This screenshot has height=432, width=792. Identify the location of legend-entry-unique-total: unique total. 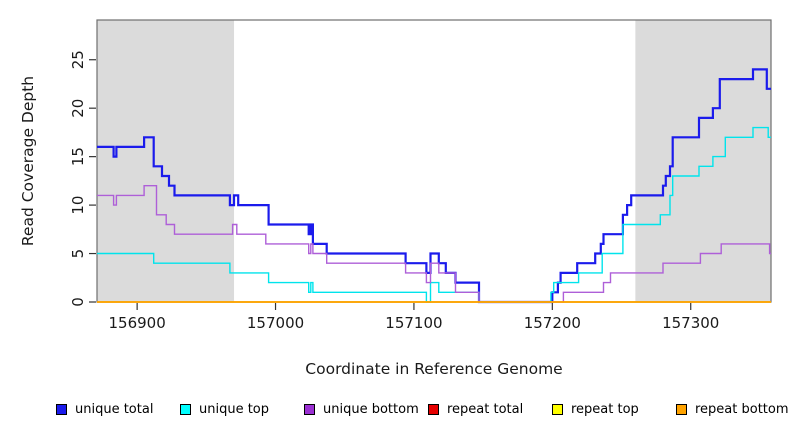
(104, 409).